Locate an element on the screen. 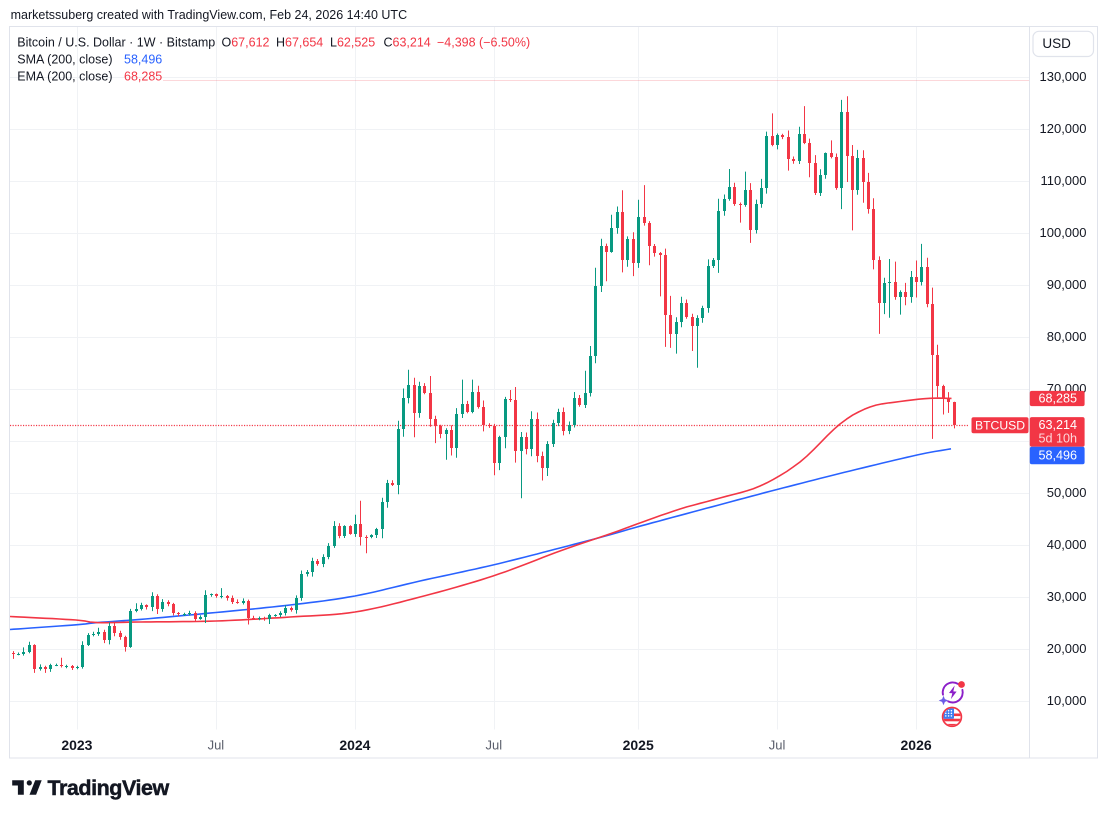 The image size is (1107, 818). svg-text: 2023 is located at coordinates (76, 745).